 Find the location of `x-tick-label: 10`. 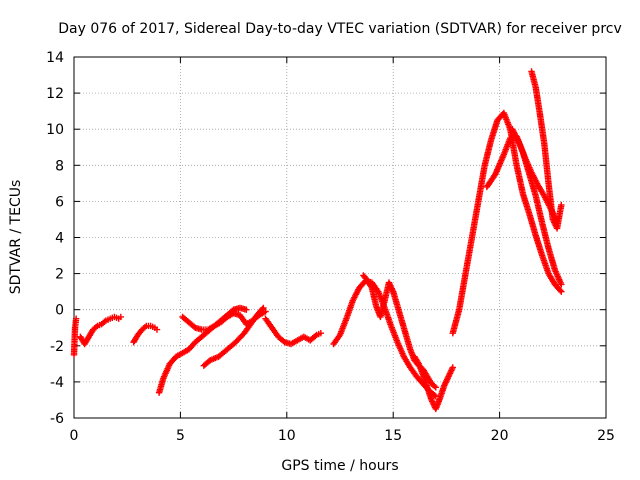

x-tick-label: 10 is located at coordinates (287, 436).